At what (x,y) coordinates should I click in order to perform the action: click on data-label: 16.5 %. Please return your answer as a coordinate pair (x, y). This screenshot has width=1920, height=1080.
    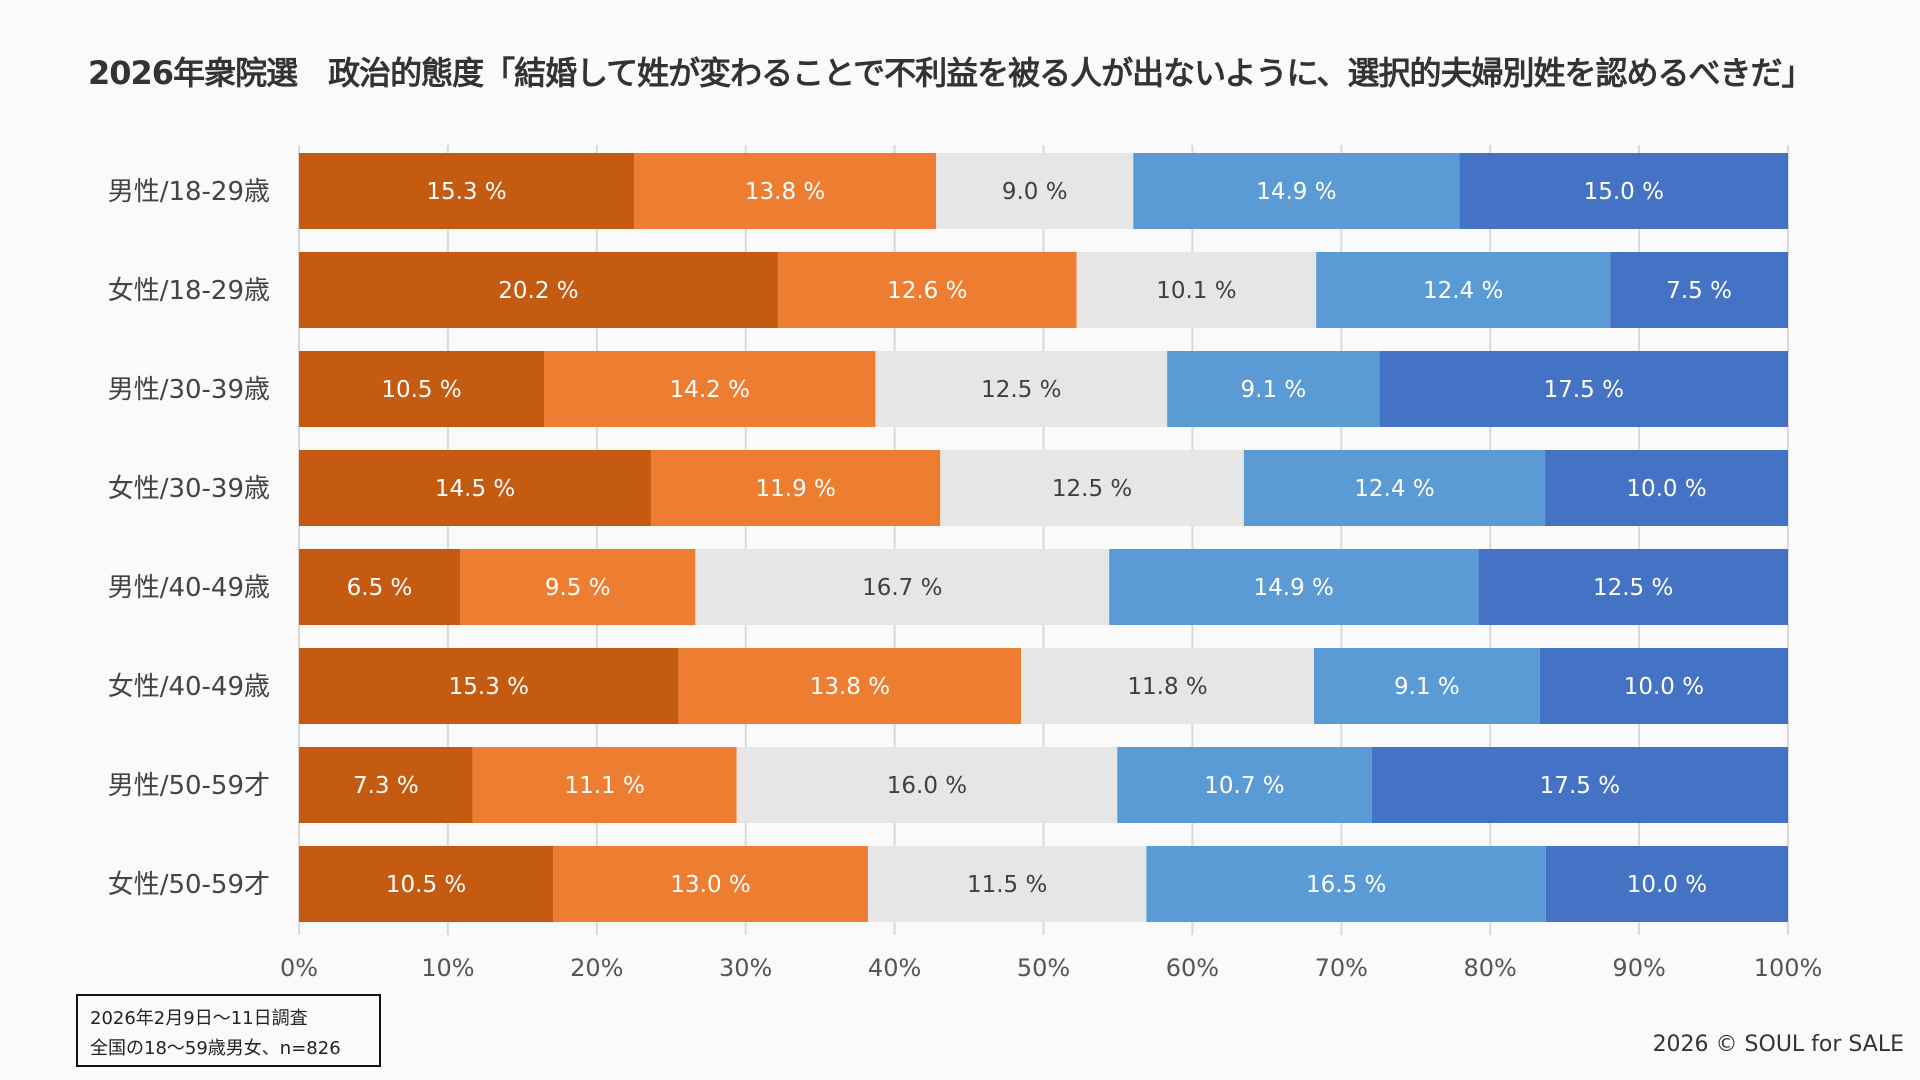
    Looking at the image, I should click on (1346, 885).